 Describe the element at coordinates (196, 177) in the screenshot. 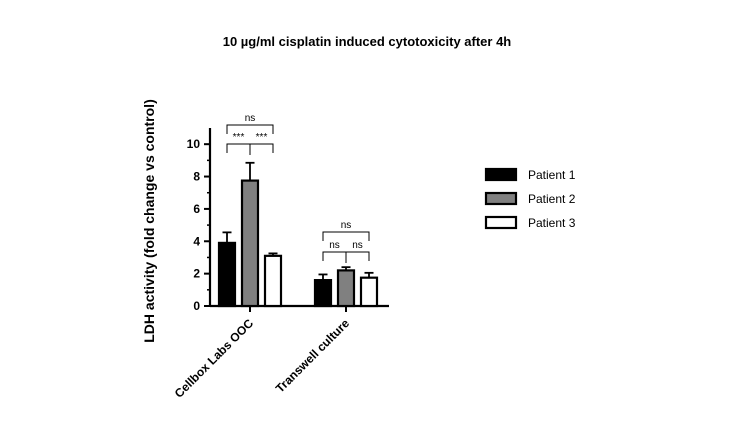

I see `y-tick-label-8: 8` at that location.